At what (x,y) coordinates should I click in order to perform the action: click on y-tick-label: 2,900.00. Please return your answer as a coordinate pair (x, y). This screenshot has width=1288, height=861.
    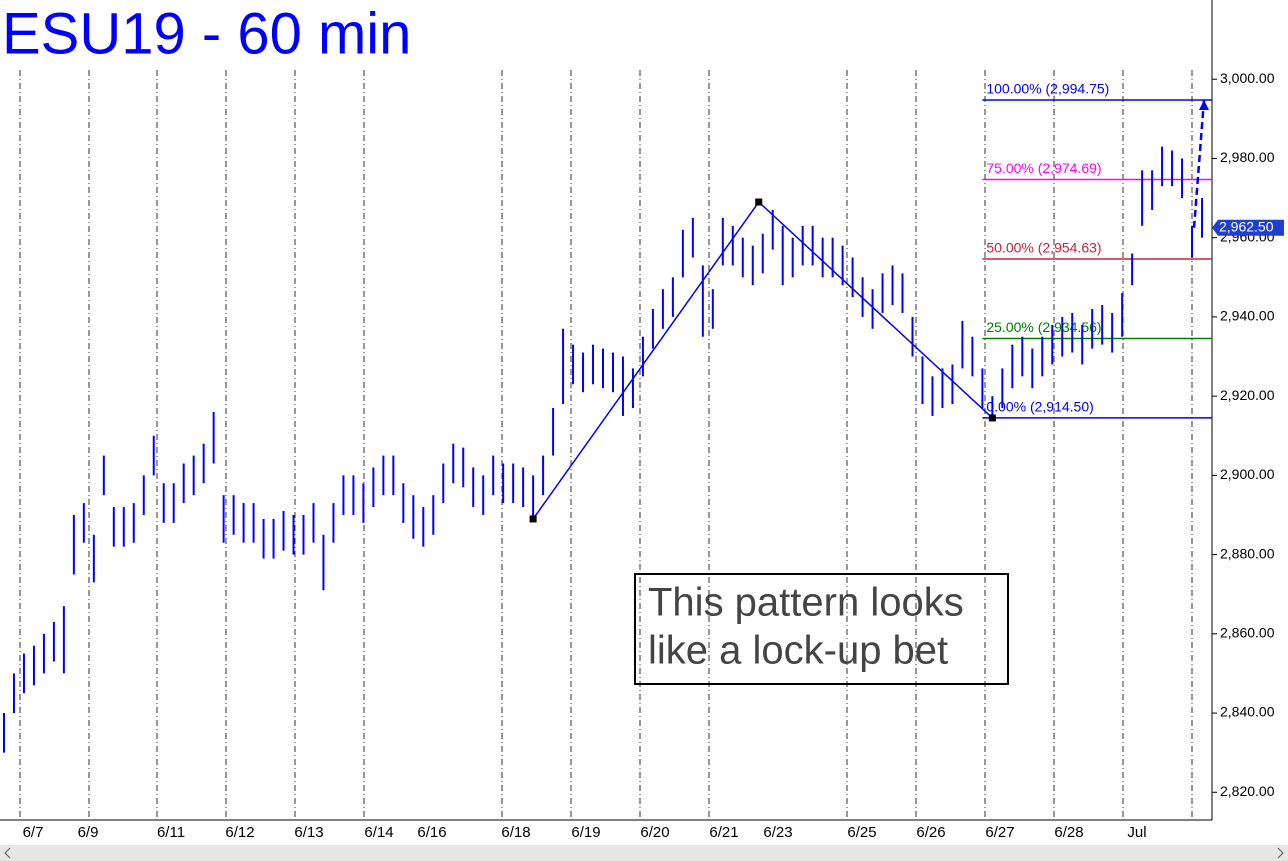
    Looking at the image, I should click on (1247, 474).